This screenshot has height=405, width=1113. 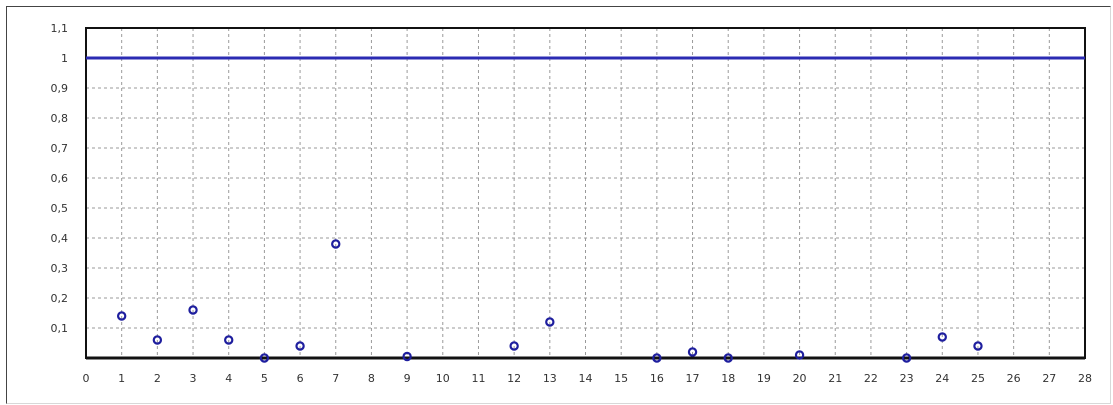 I want to click on x-tick-label: 17, so click(x=693, y=378).